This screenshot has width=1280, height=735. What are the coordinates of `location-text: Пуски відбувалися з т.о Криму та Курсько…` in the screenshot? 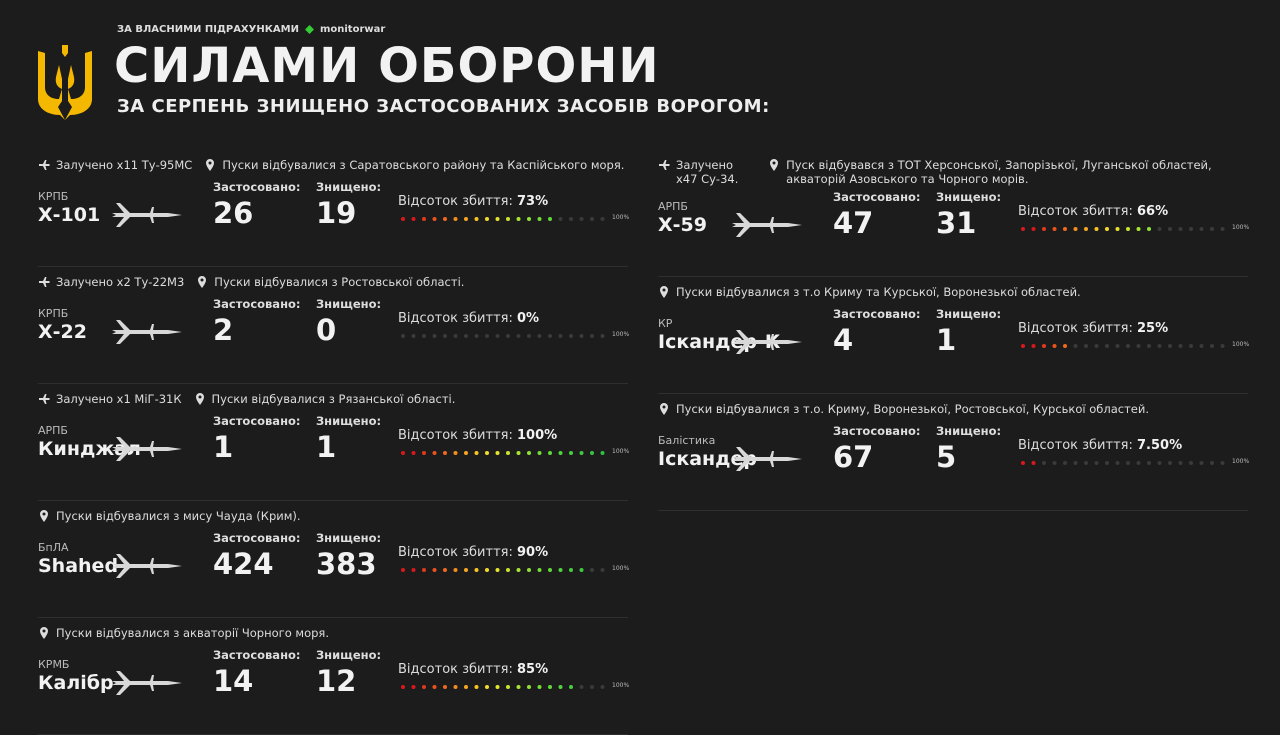 It's located at (878, 292).